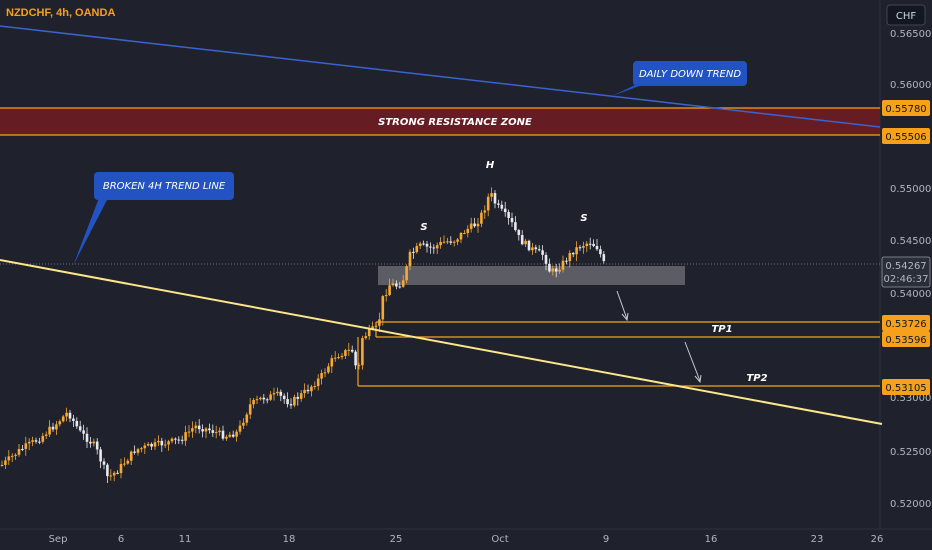 Image resolution: width=932 pixels, height=550 pixels. I want to click on currency-button: CHF, so click(906, 15).